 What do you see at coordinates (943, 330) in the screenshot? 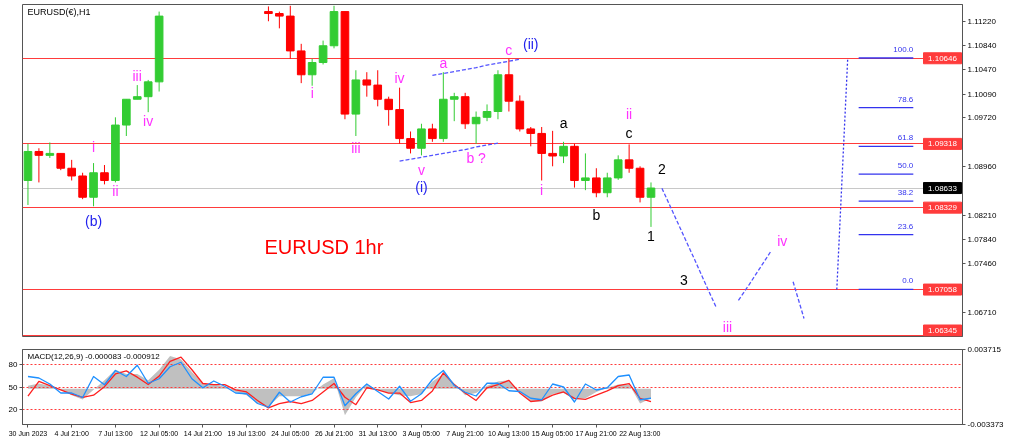
I see `ref-line-label: 1.06345` at bounding box center [943, 330].